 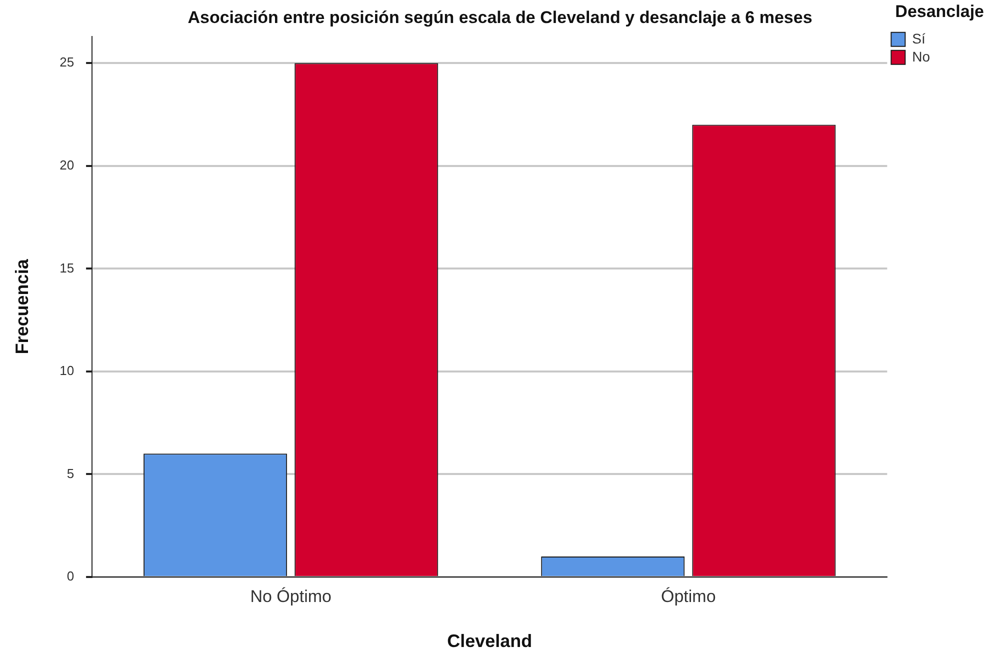 I want to click on legend-label: Sí, so click(x=919, y=38).